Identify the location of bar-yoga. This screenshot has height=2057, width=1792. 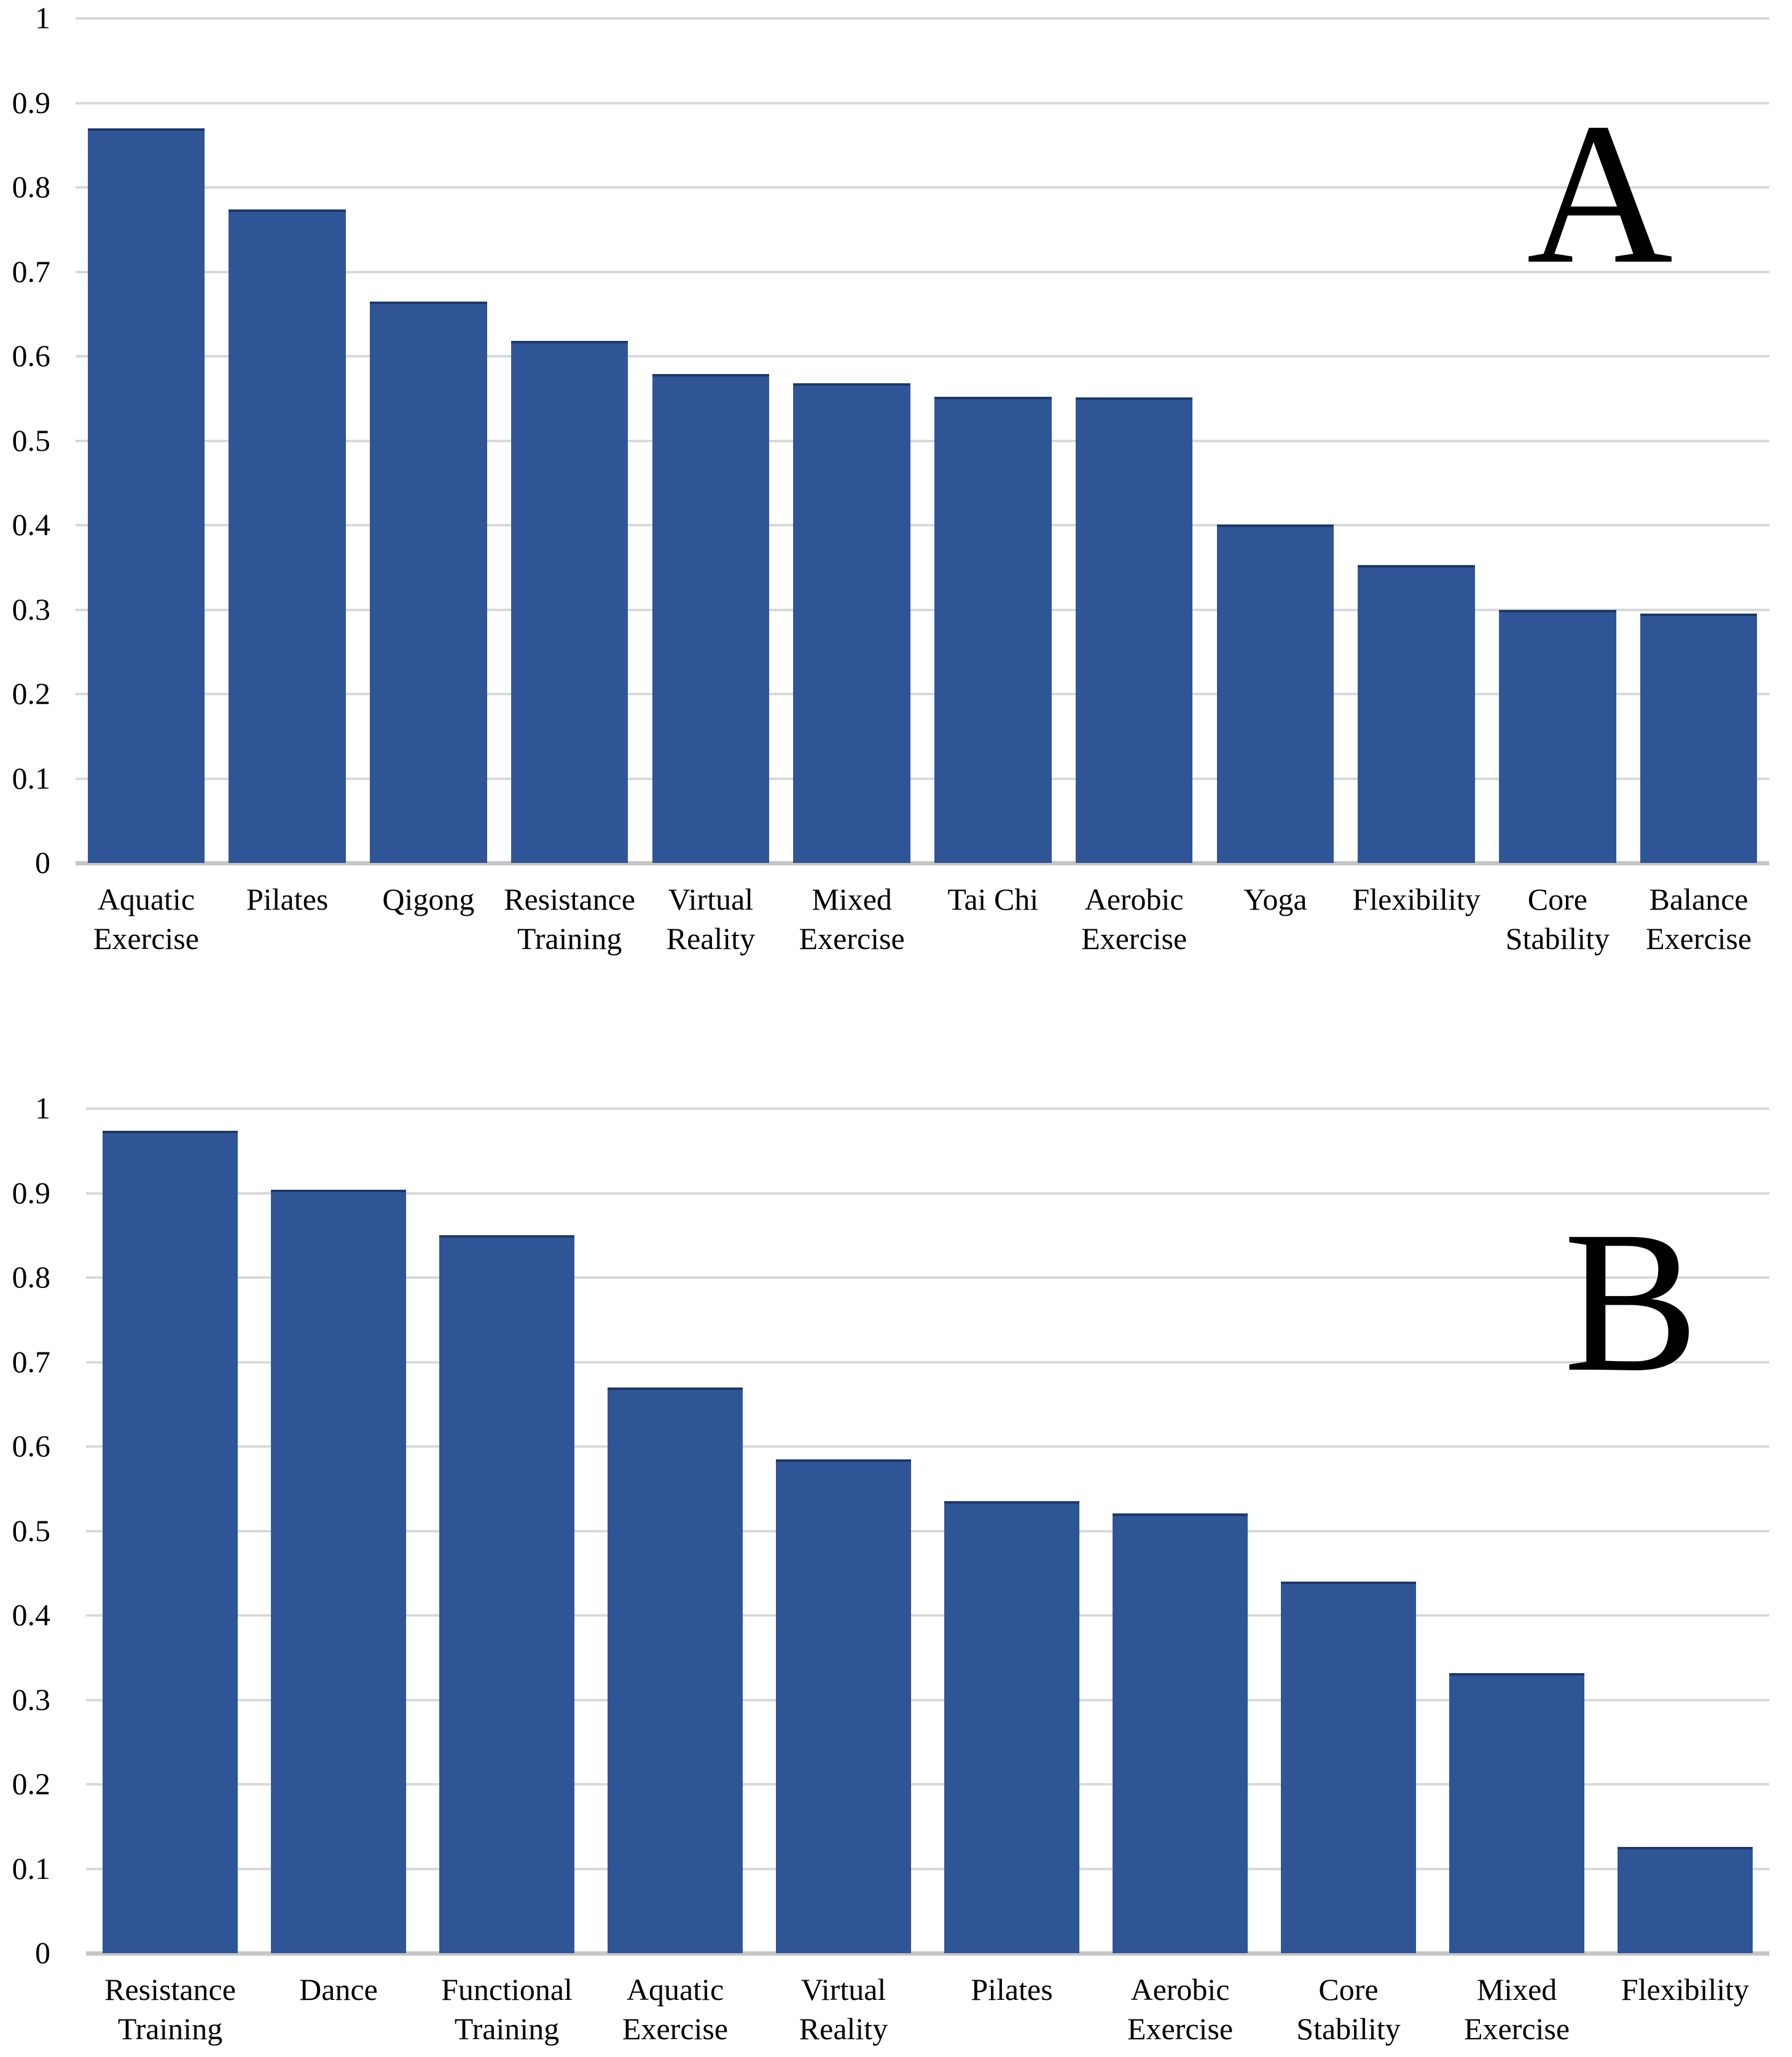
(1275, 693).